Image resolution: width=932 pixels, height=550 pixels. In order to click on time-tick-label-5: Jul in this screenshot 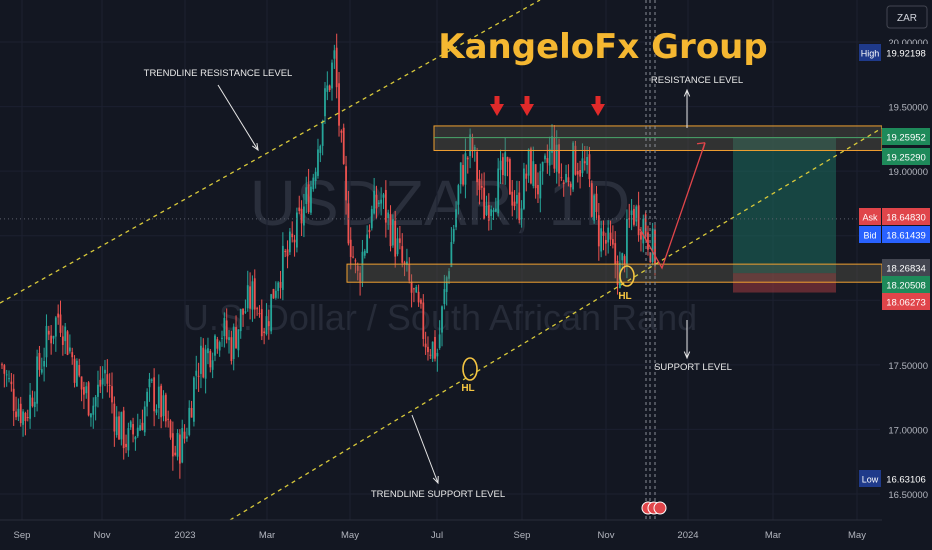, I will do `click(437, 535)`.